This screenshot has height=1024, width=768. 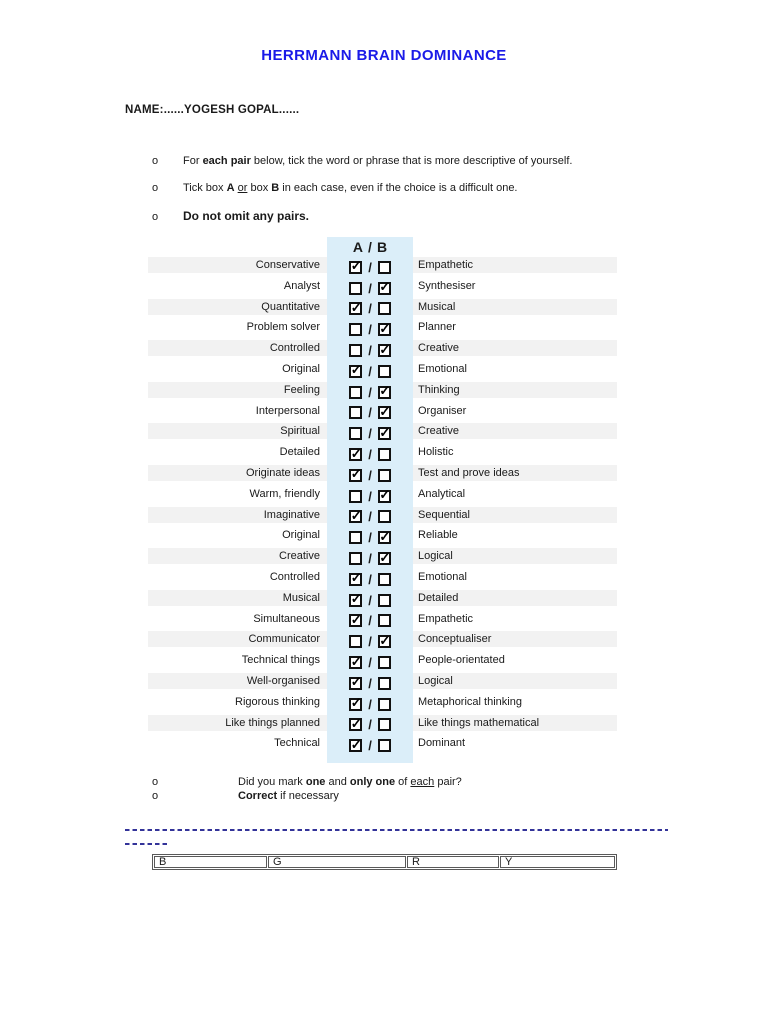 I want to click on option-b-label: Conceptualiser, so click(x=515, y=641).